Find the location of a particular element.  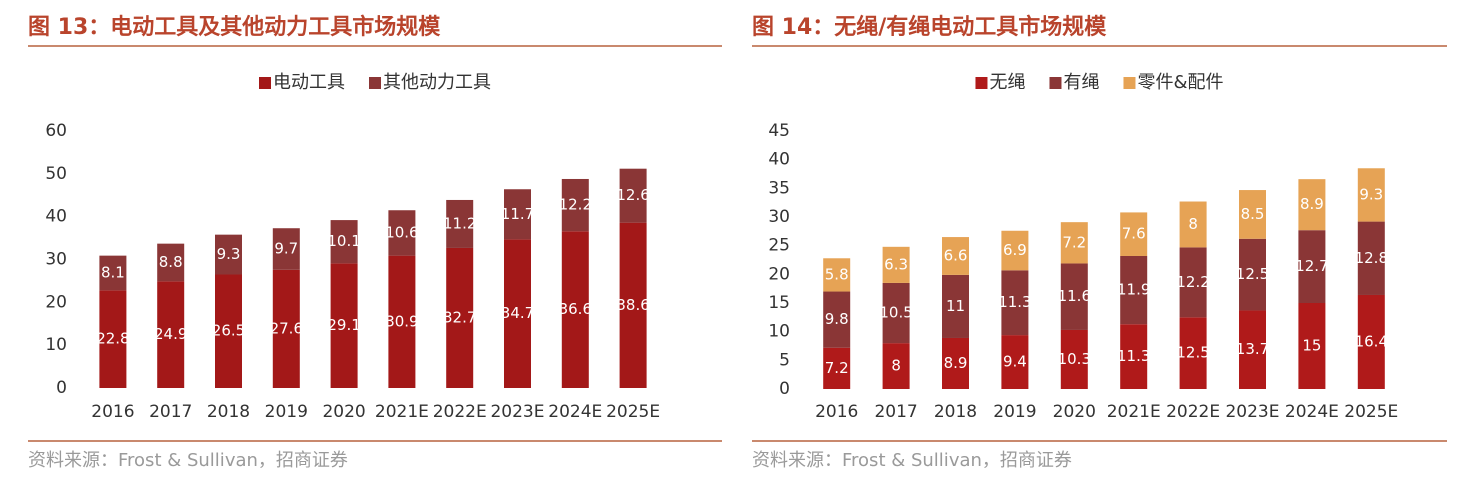

data-label: 10.3 is located at coordinates (1074, 359).